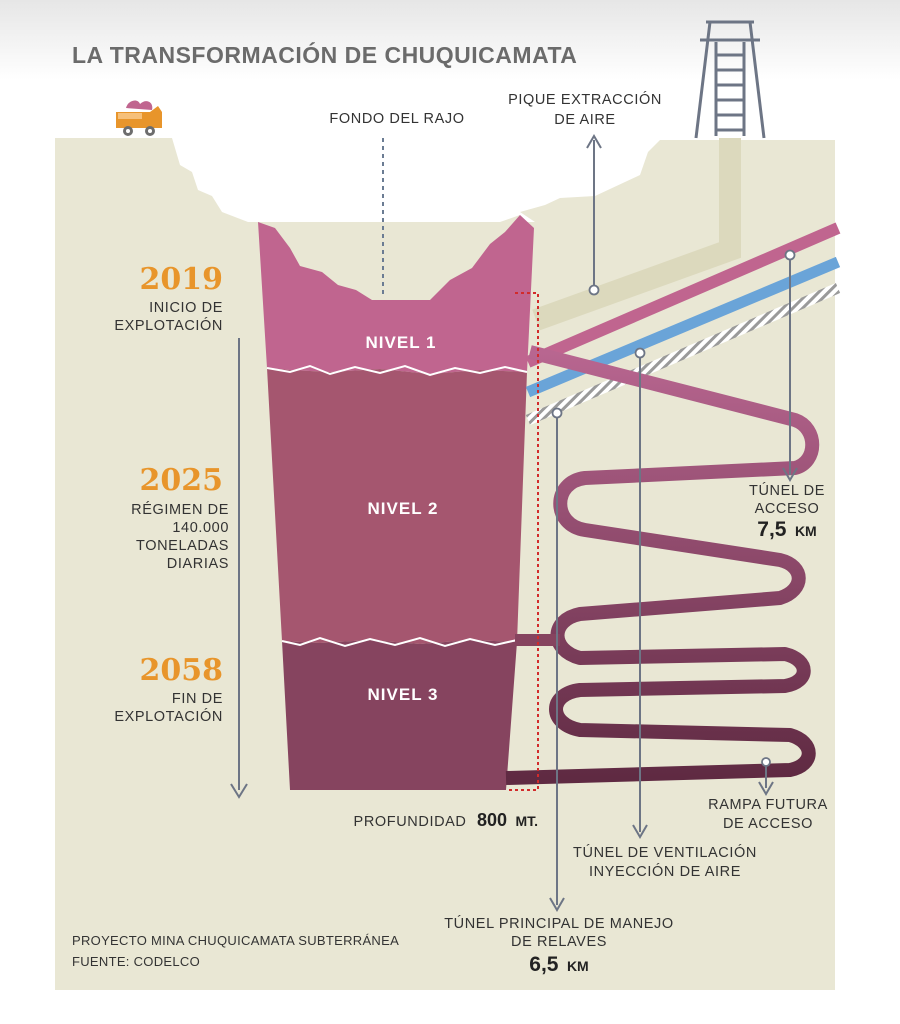  What do you see at coordinates (557, 413) in the screenshot?
I see `relaves-marker` at bounding box center [557, 413].